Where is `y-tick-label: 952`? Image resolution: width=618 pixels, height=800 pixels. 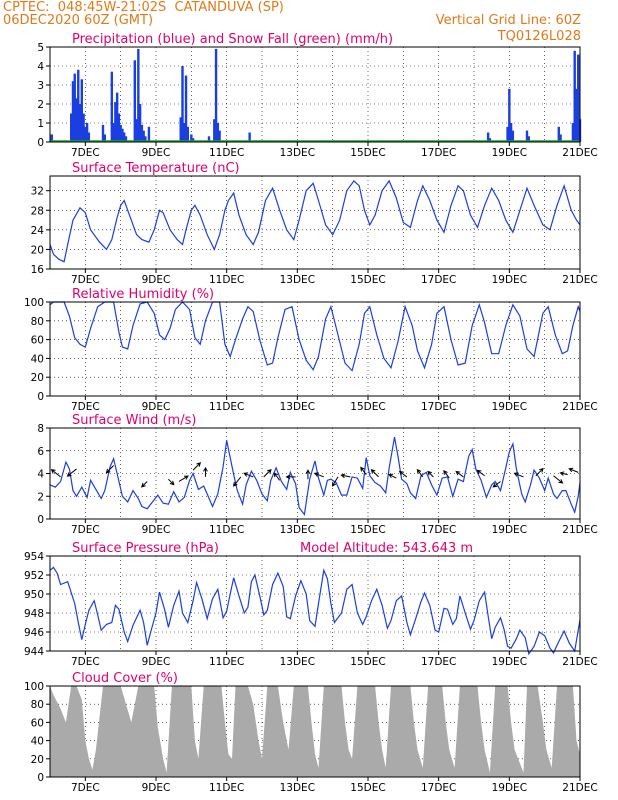 y-tick-label: 952 is located at coordinates (34, 576).